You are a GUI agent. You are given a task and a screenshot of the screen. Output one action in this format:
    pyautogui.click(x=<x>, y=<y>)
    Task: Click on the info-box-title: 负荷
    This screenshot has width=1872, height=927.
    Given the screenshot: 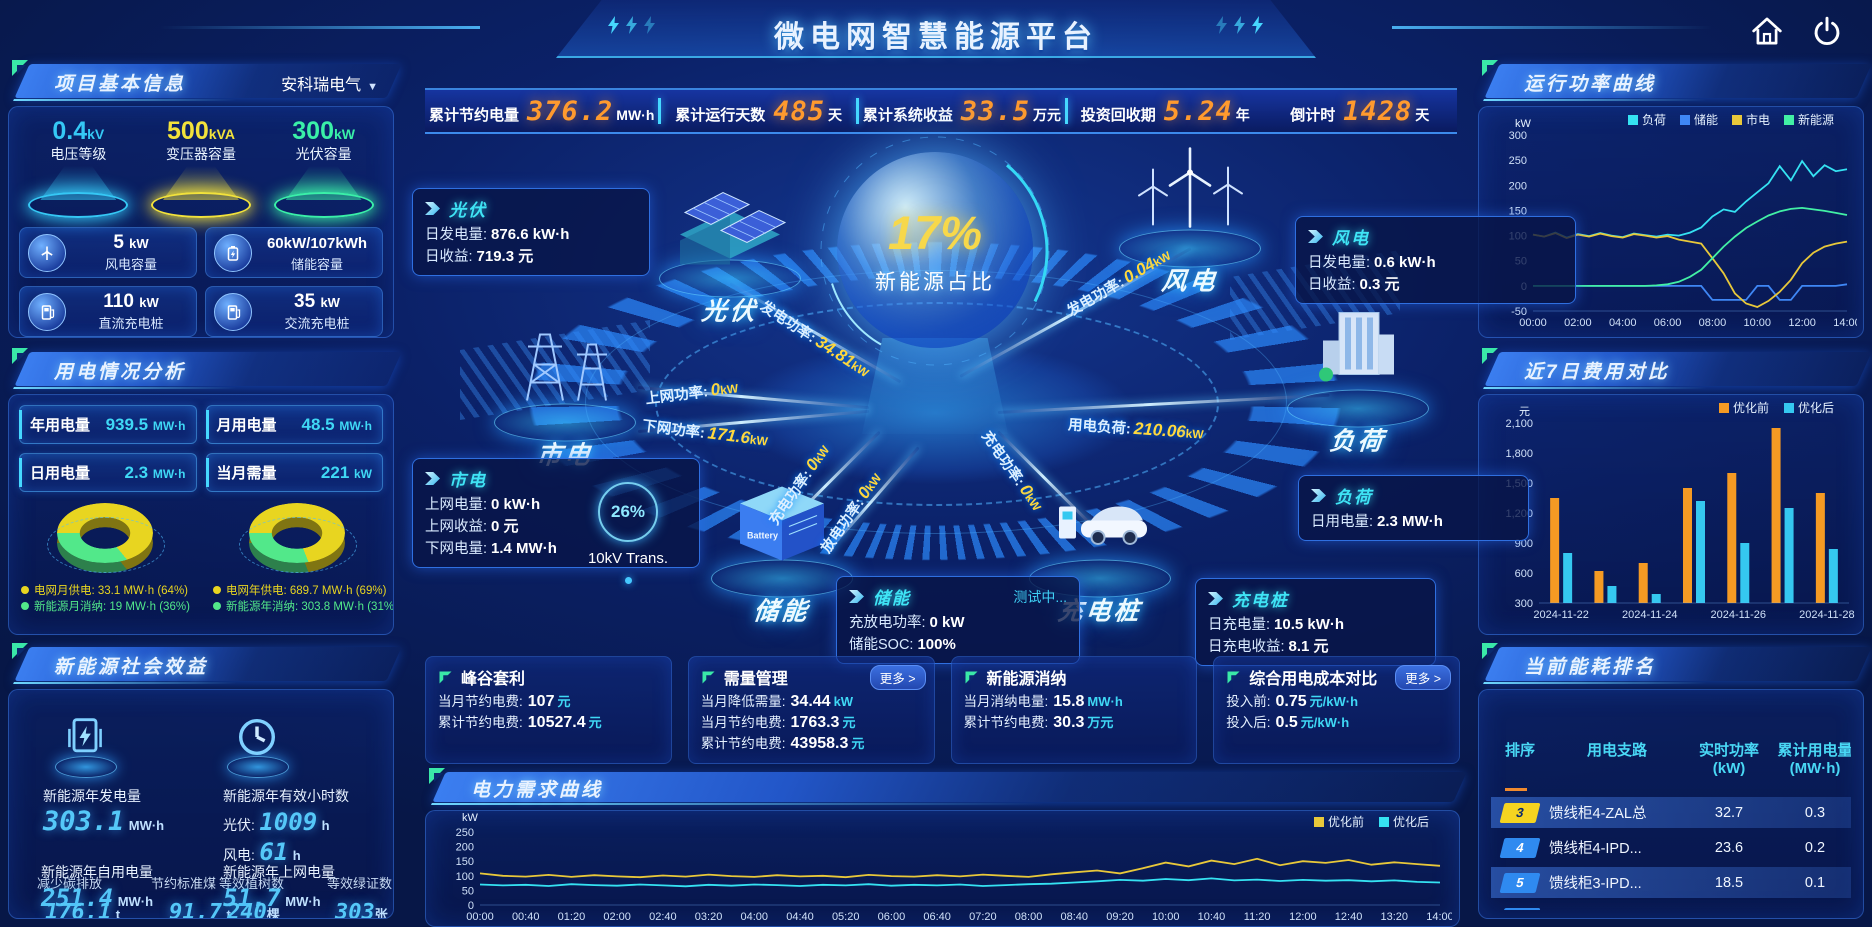 What is the action you would take?
    pyautogui.click(x=1354, y=497)
    